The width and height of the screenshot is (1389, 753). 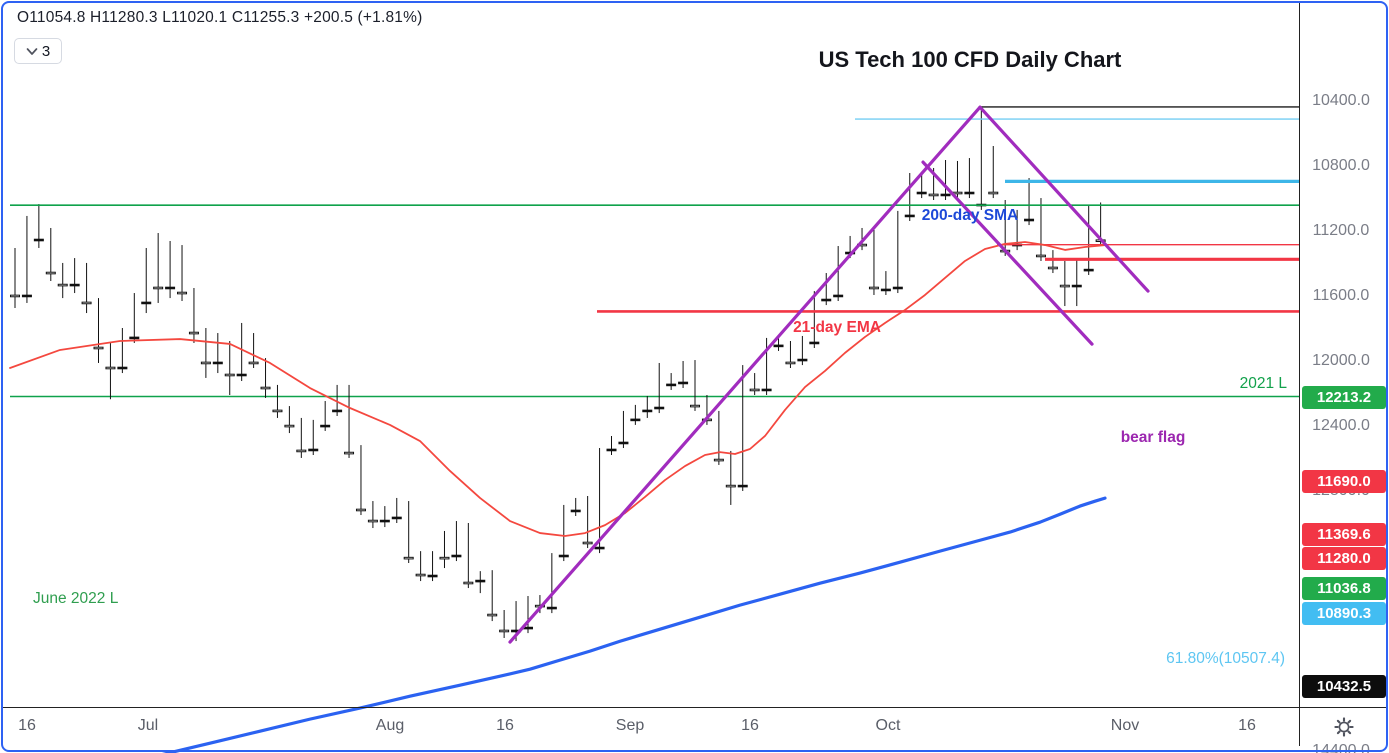 What do you see at coordinates (649, 726) in the screenshot?
I see `time-axis: 16 Jul Aug 16 Sep 16 Oct Nov 16` at bounding box center [649, 726].